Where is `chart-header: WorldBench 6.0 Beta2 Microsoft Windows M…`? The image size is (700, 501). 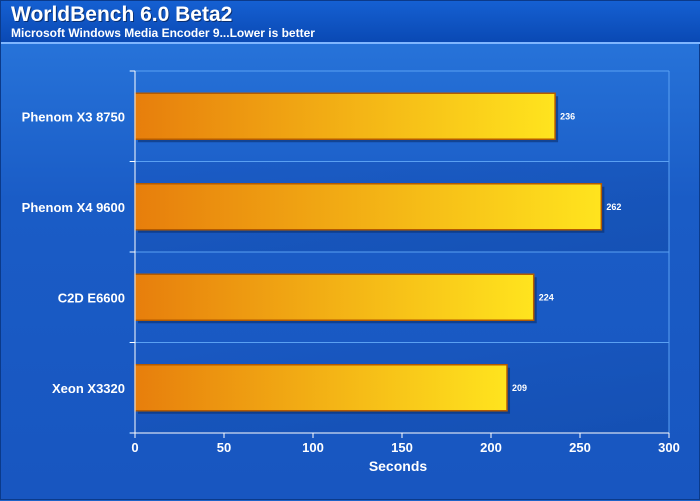
chart-header: WorldBench 6.0 Beta2 Microsoft Windows M… is located at coordinates (350, 22).